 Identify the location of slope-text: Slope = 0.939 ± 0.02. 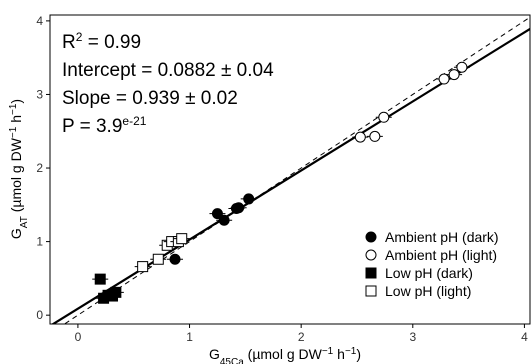
(150, 98).